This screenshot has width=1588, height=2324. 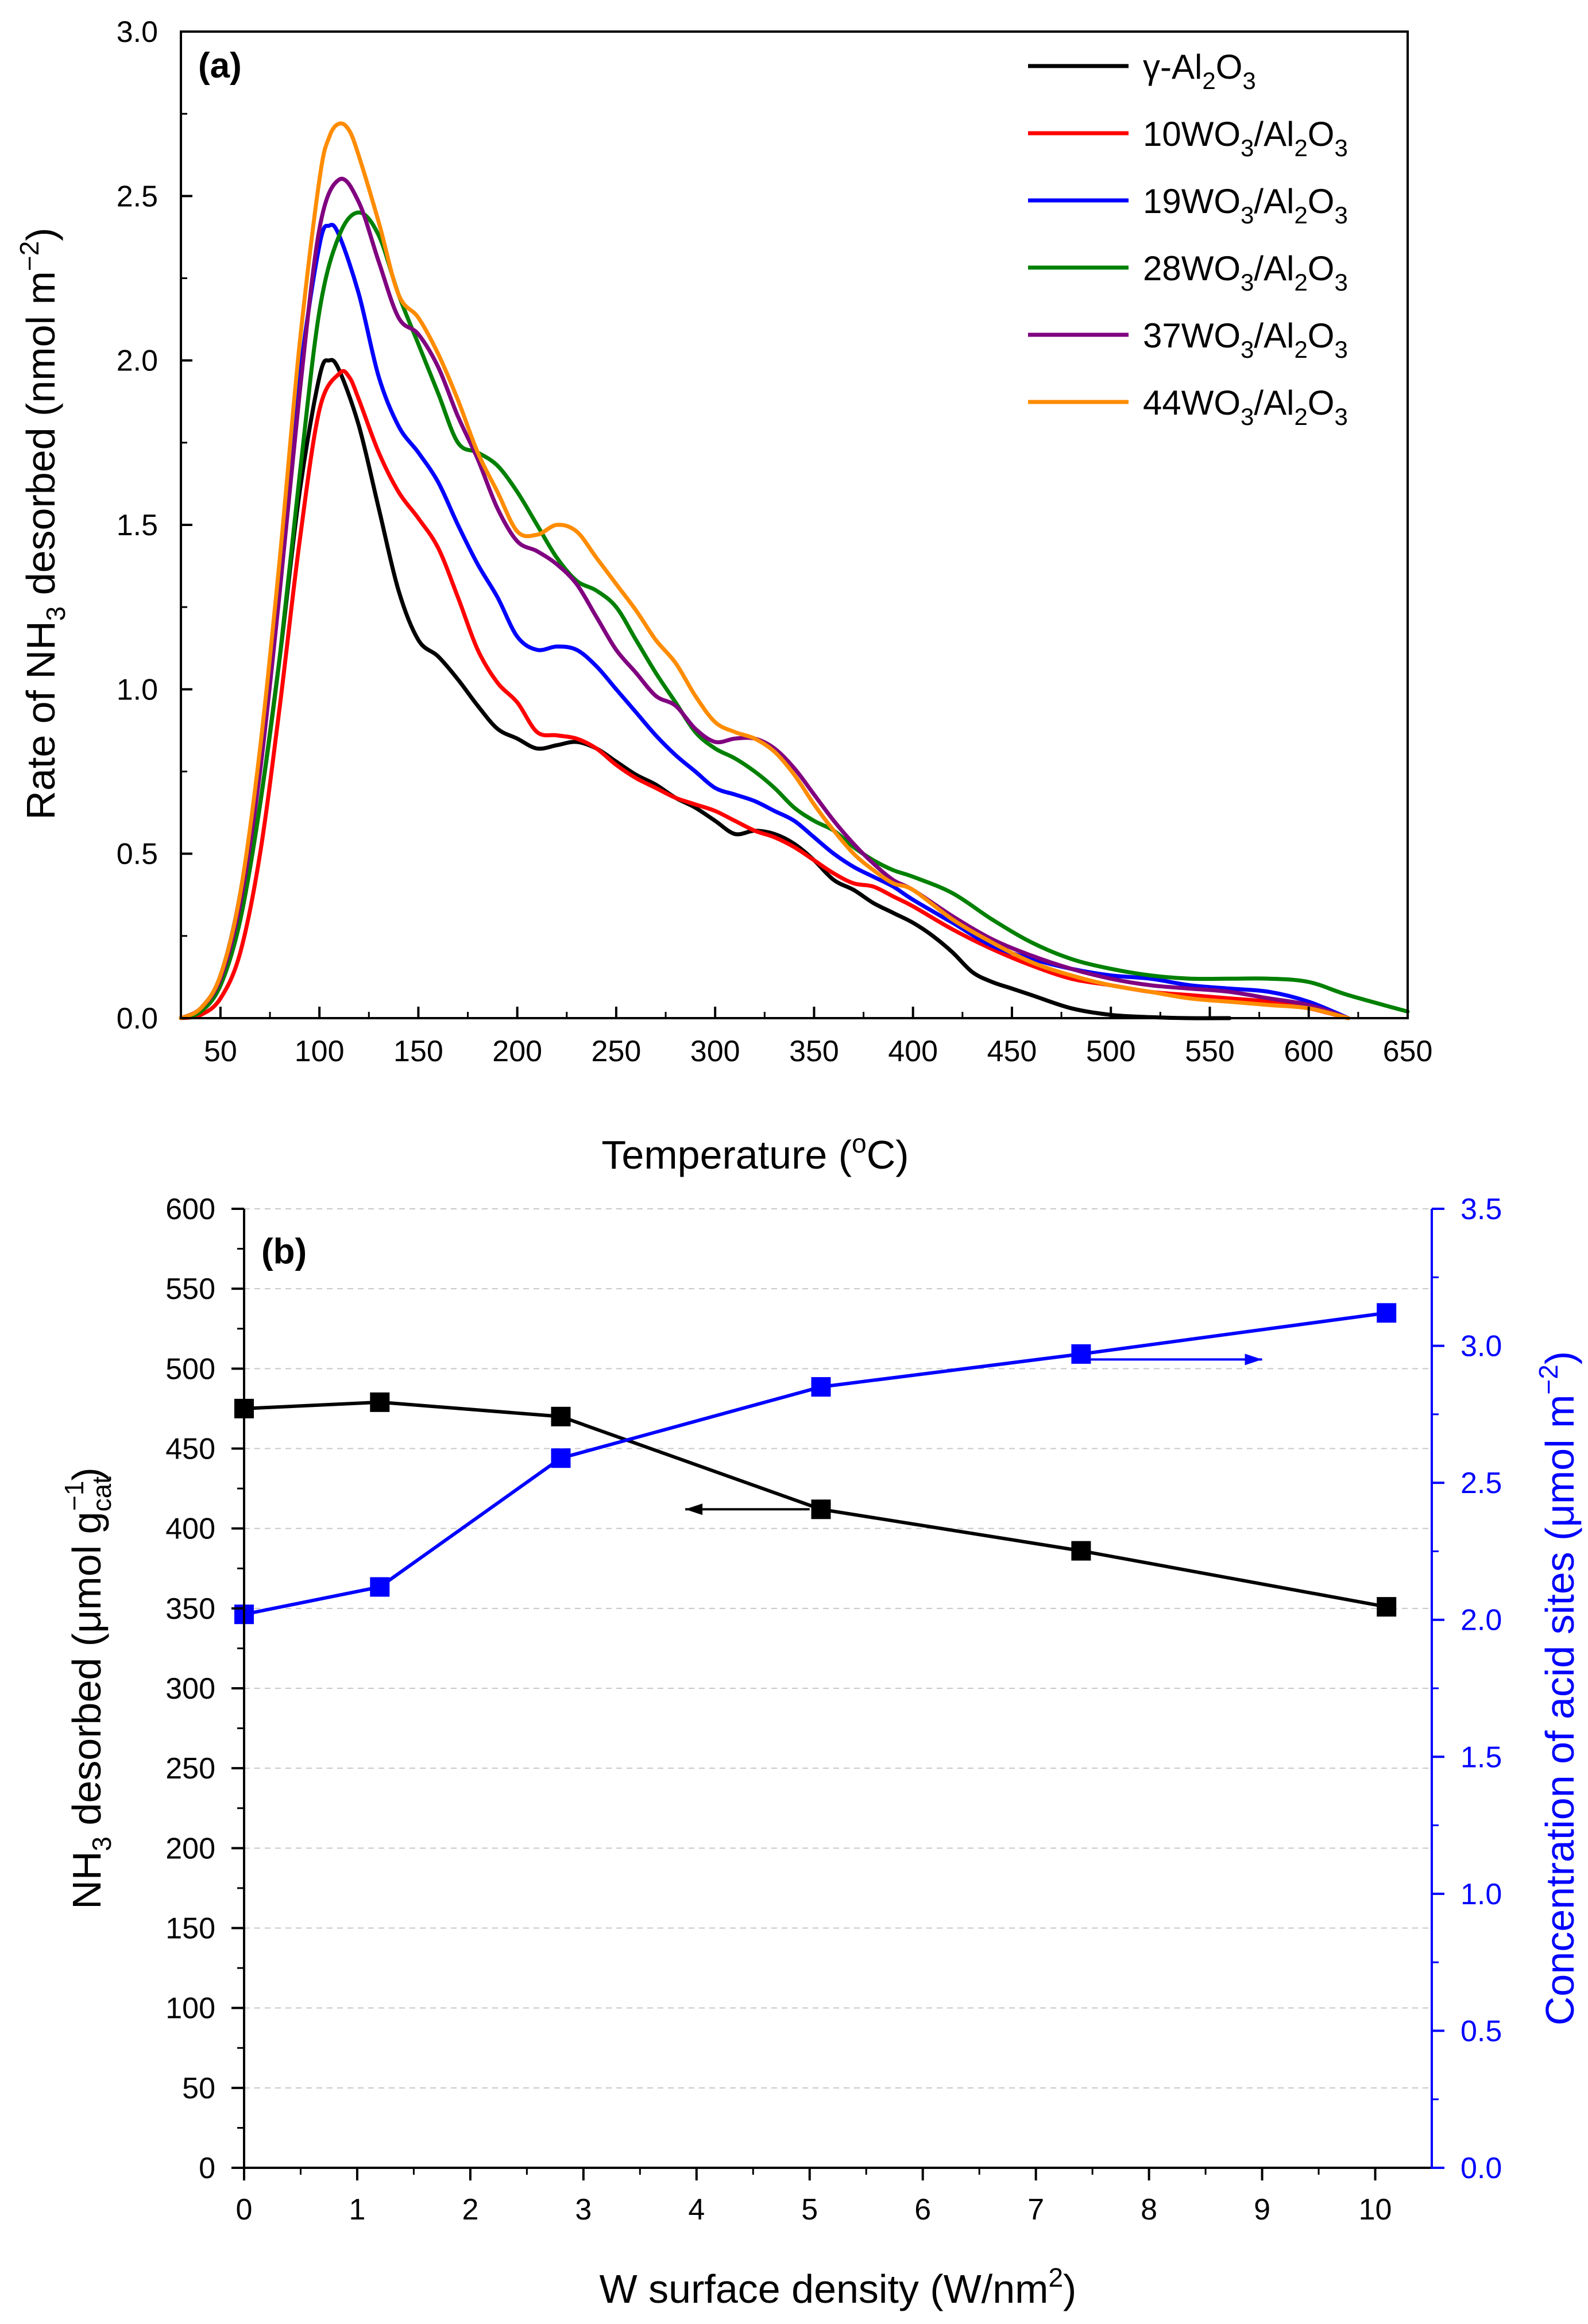 What do you see at coordinates (1245, 205) in the screenshot?
I see `legend-label: 19WO3/Al2O3` at bounding box center [1245, 205].